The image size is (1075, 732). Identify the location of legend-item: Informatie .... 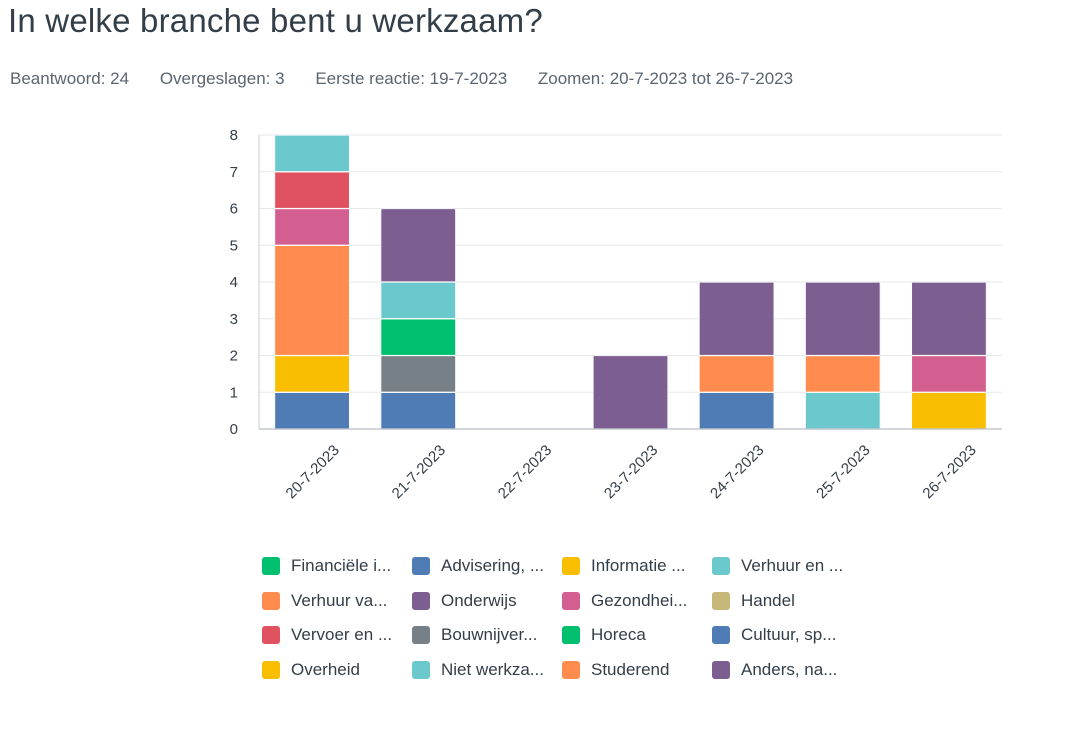
(623, 566).